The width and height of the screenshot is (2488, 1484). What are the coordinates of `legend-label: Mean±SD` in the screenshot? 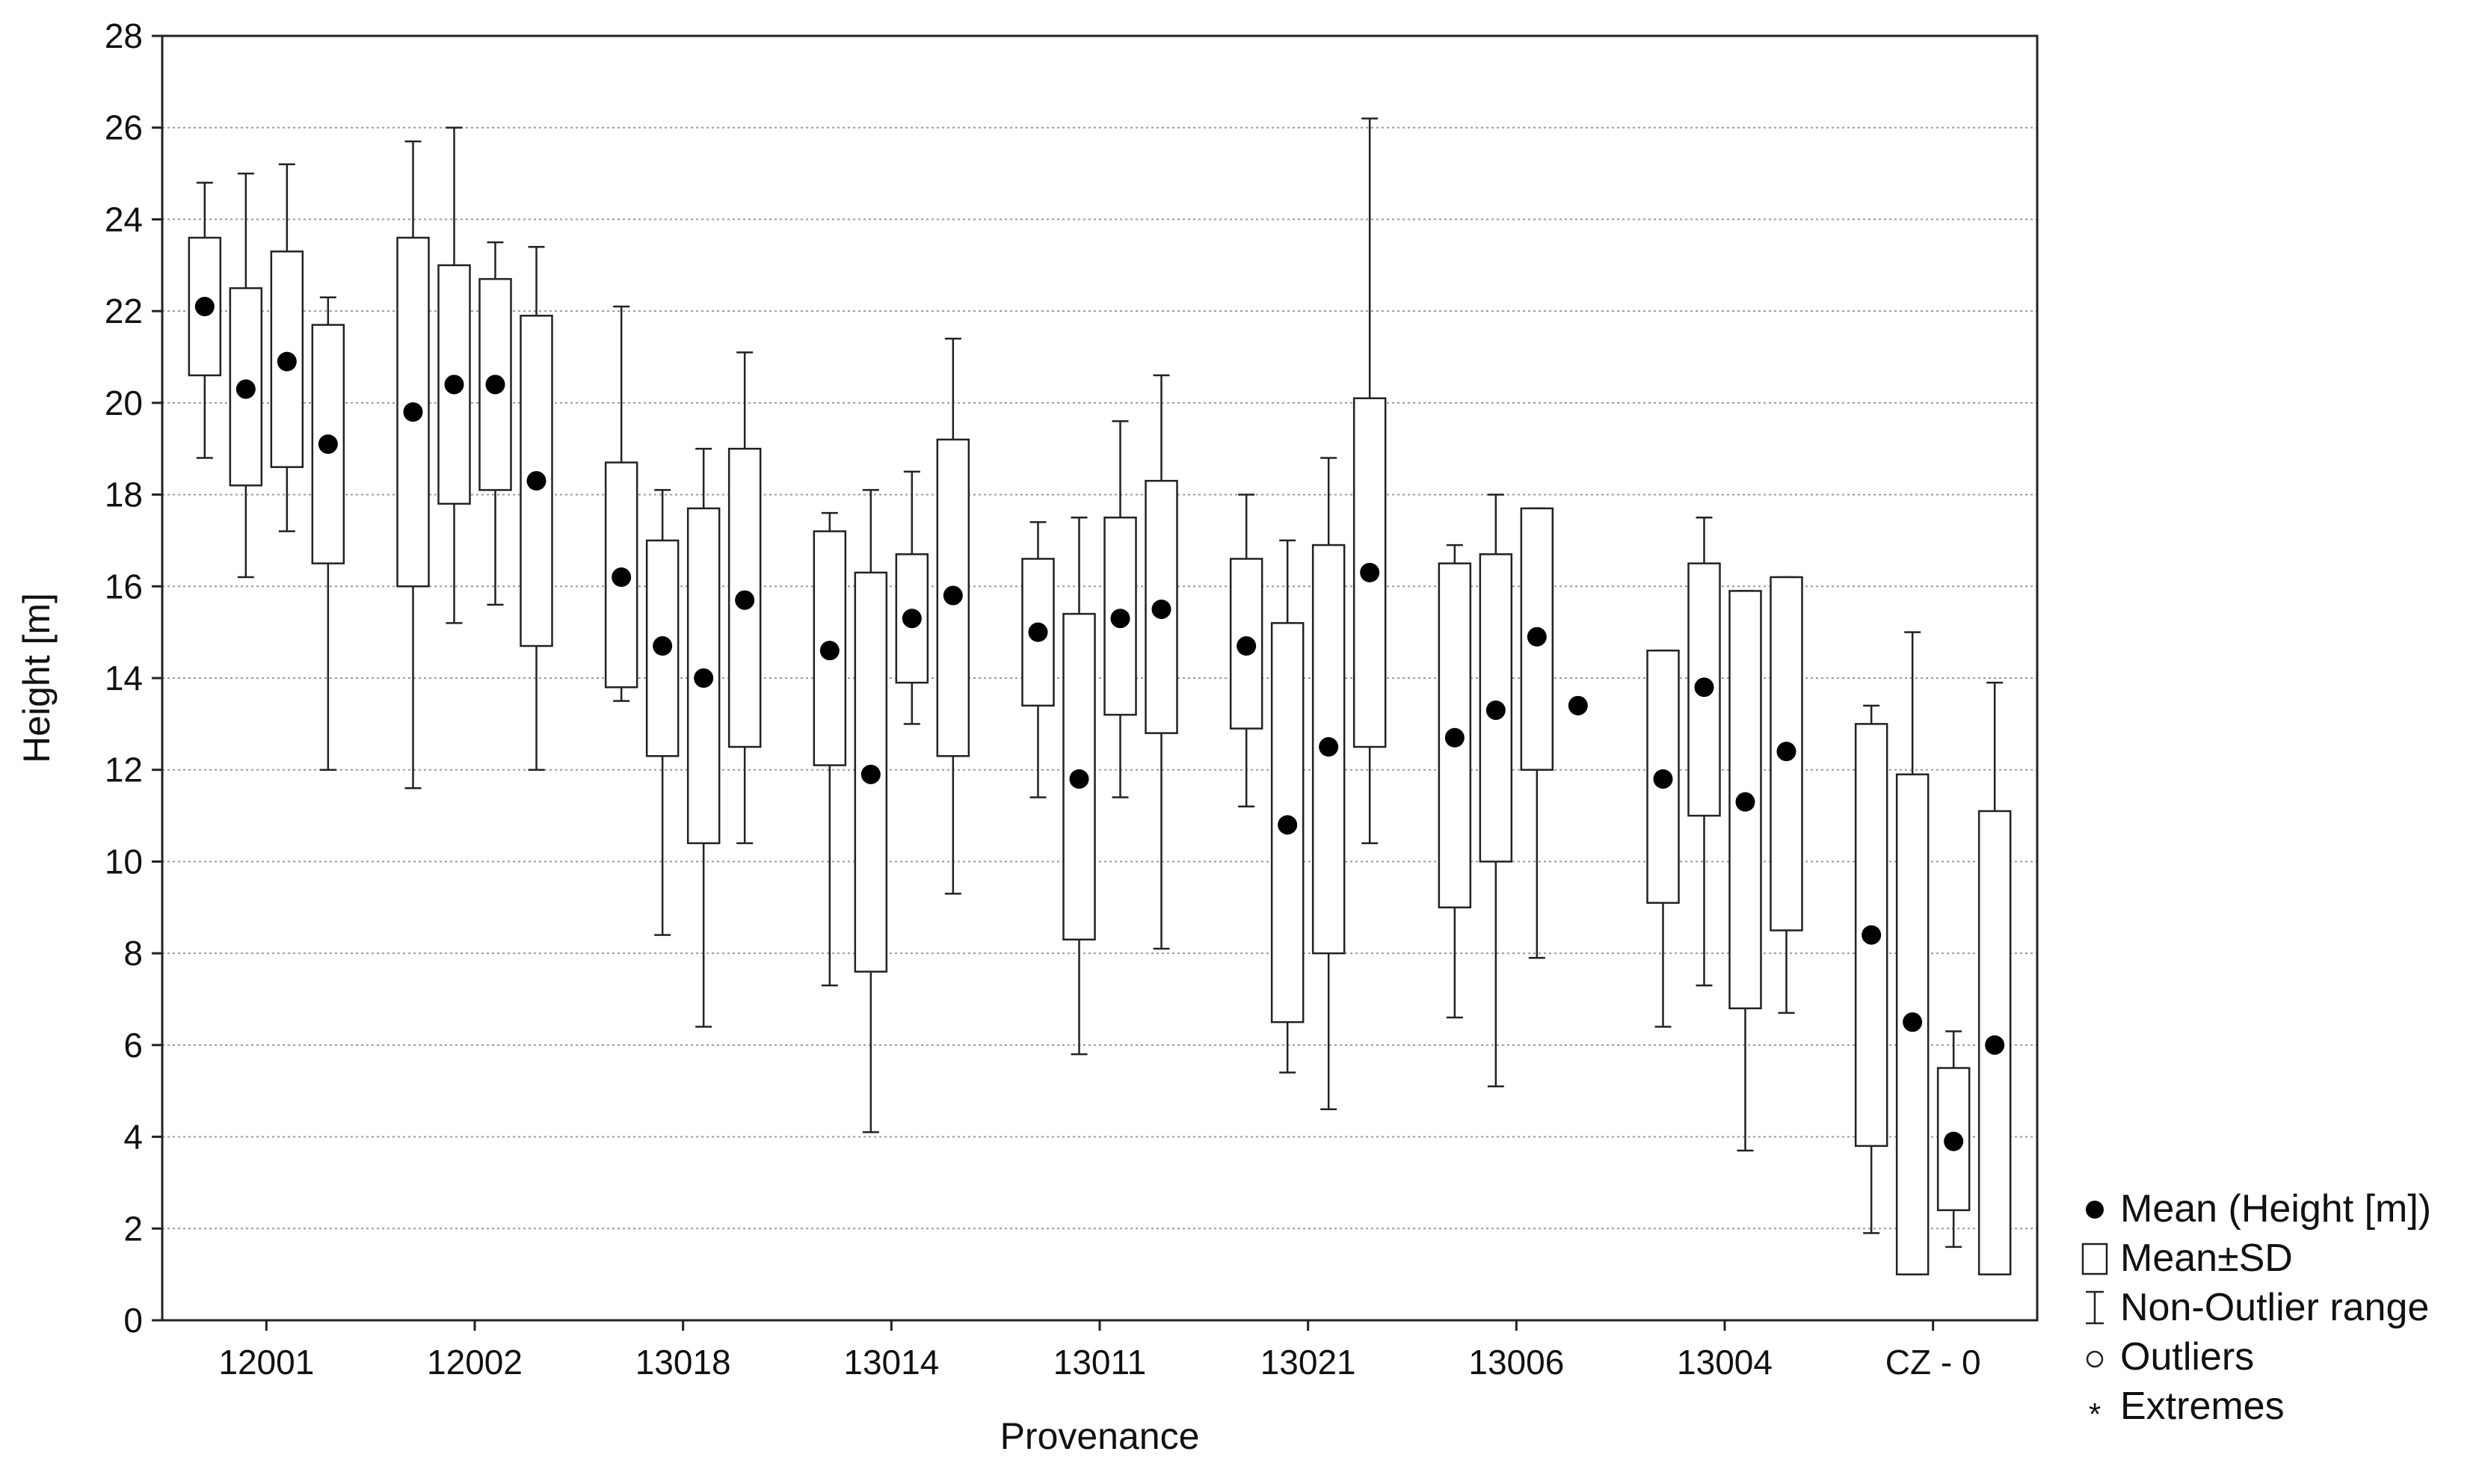 It's located at (2206, 1258).